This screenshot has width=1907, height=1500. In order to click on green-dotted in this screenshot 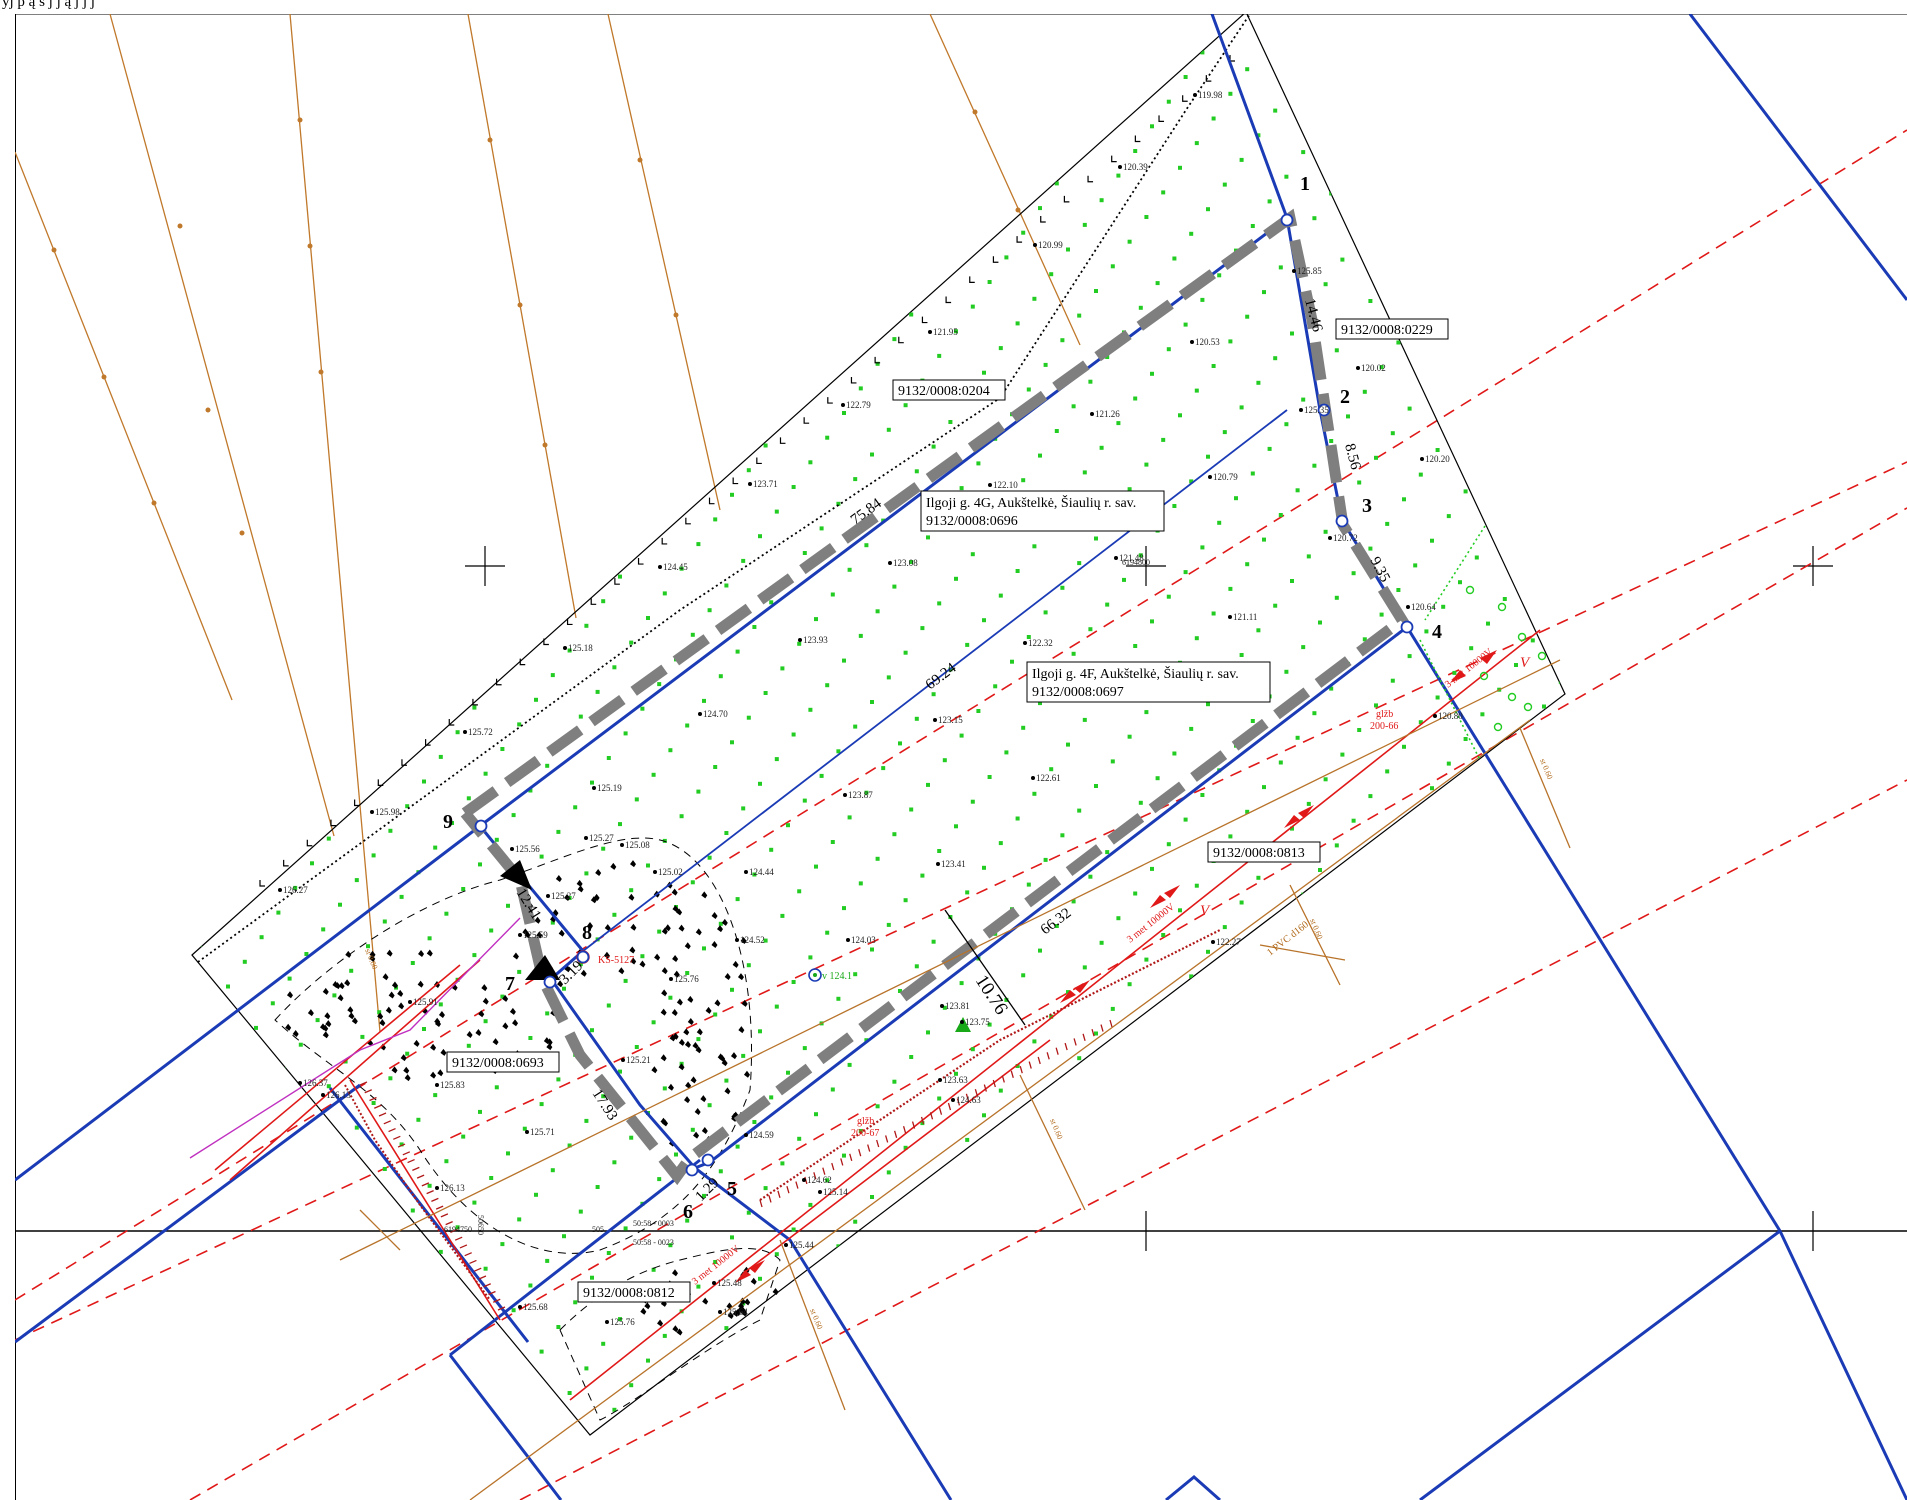, I will do `click(1452, 643)`.